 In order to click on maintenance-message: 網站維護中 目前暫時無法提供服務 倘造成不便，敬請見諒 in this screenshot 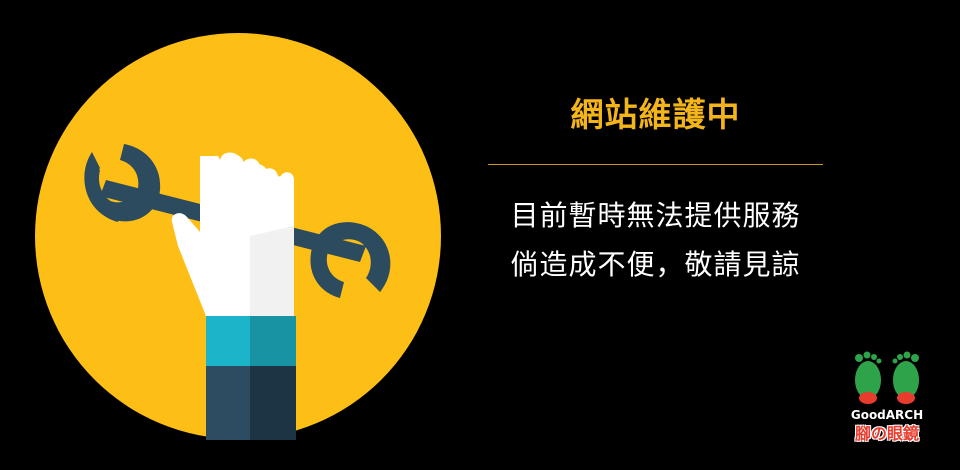, I will do `click(655, 188)`.